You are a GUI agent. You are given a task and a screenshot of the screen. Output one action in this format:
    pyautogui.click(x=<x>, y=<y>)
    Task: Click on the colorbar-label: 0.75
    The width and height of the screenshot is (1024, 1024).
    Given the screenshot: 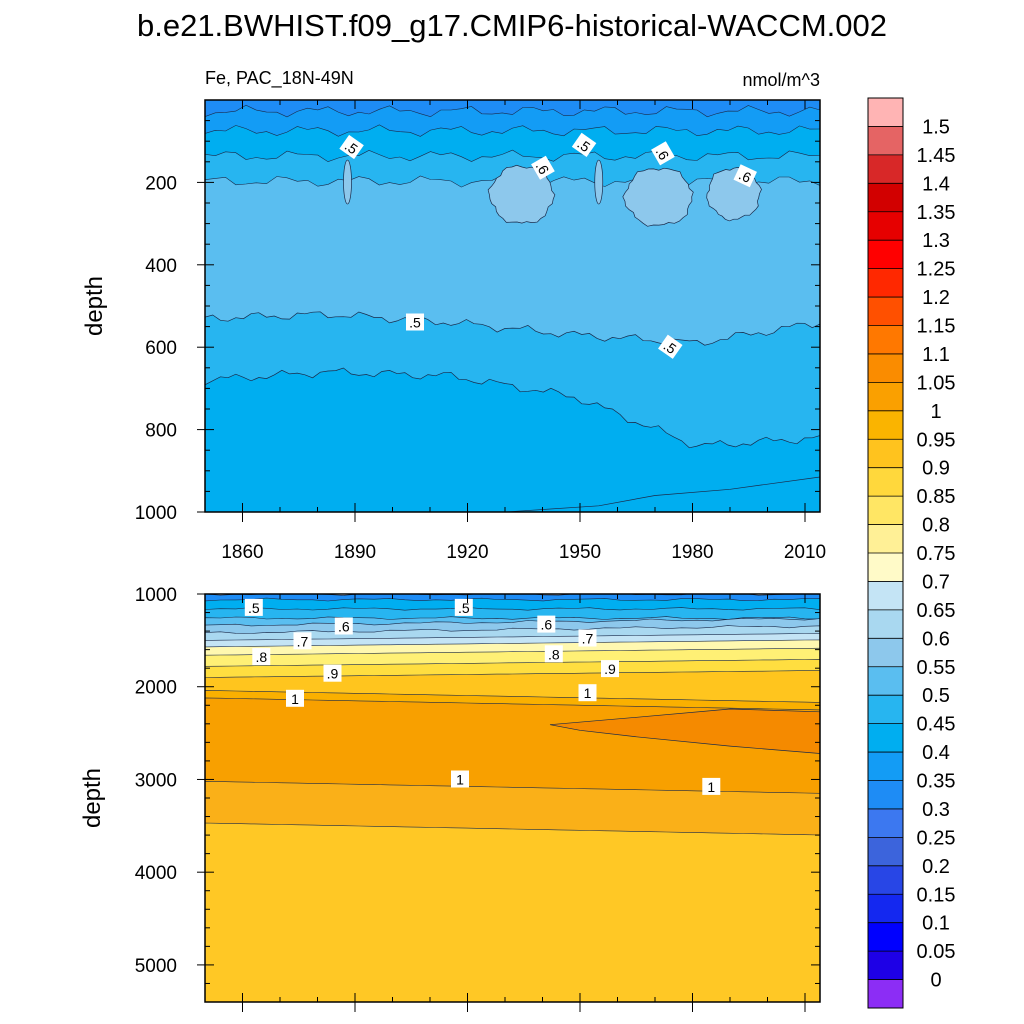 What is the action you would take?
    pyautogui.click(x=936, y=554)
    